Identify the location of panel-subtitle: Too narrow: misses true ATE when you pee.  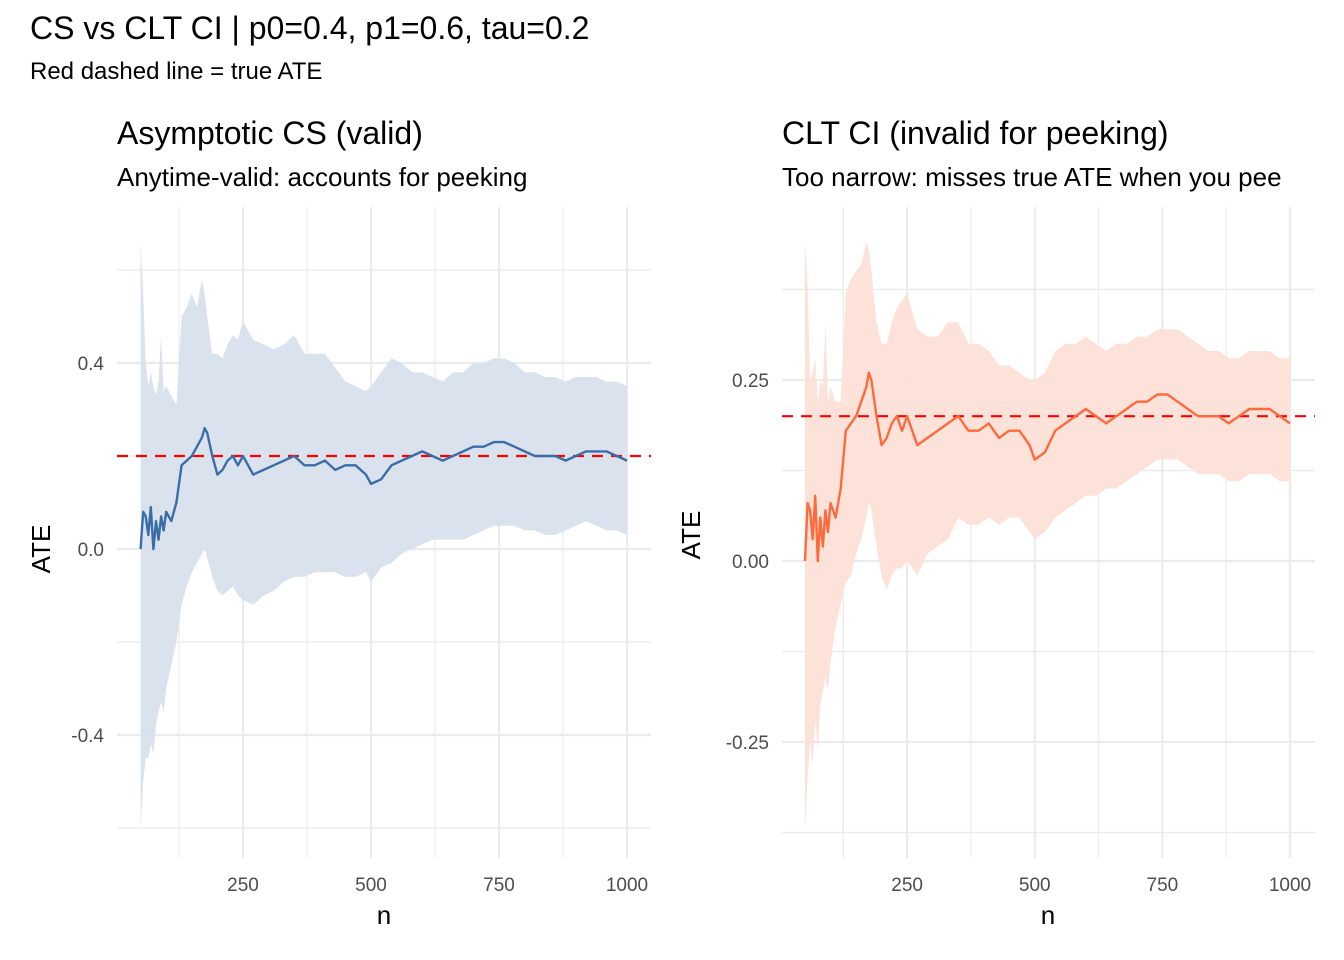
(1032, 177).